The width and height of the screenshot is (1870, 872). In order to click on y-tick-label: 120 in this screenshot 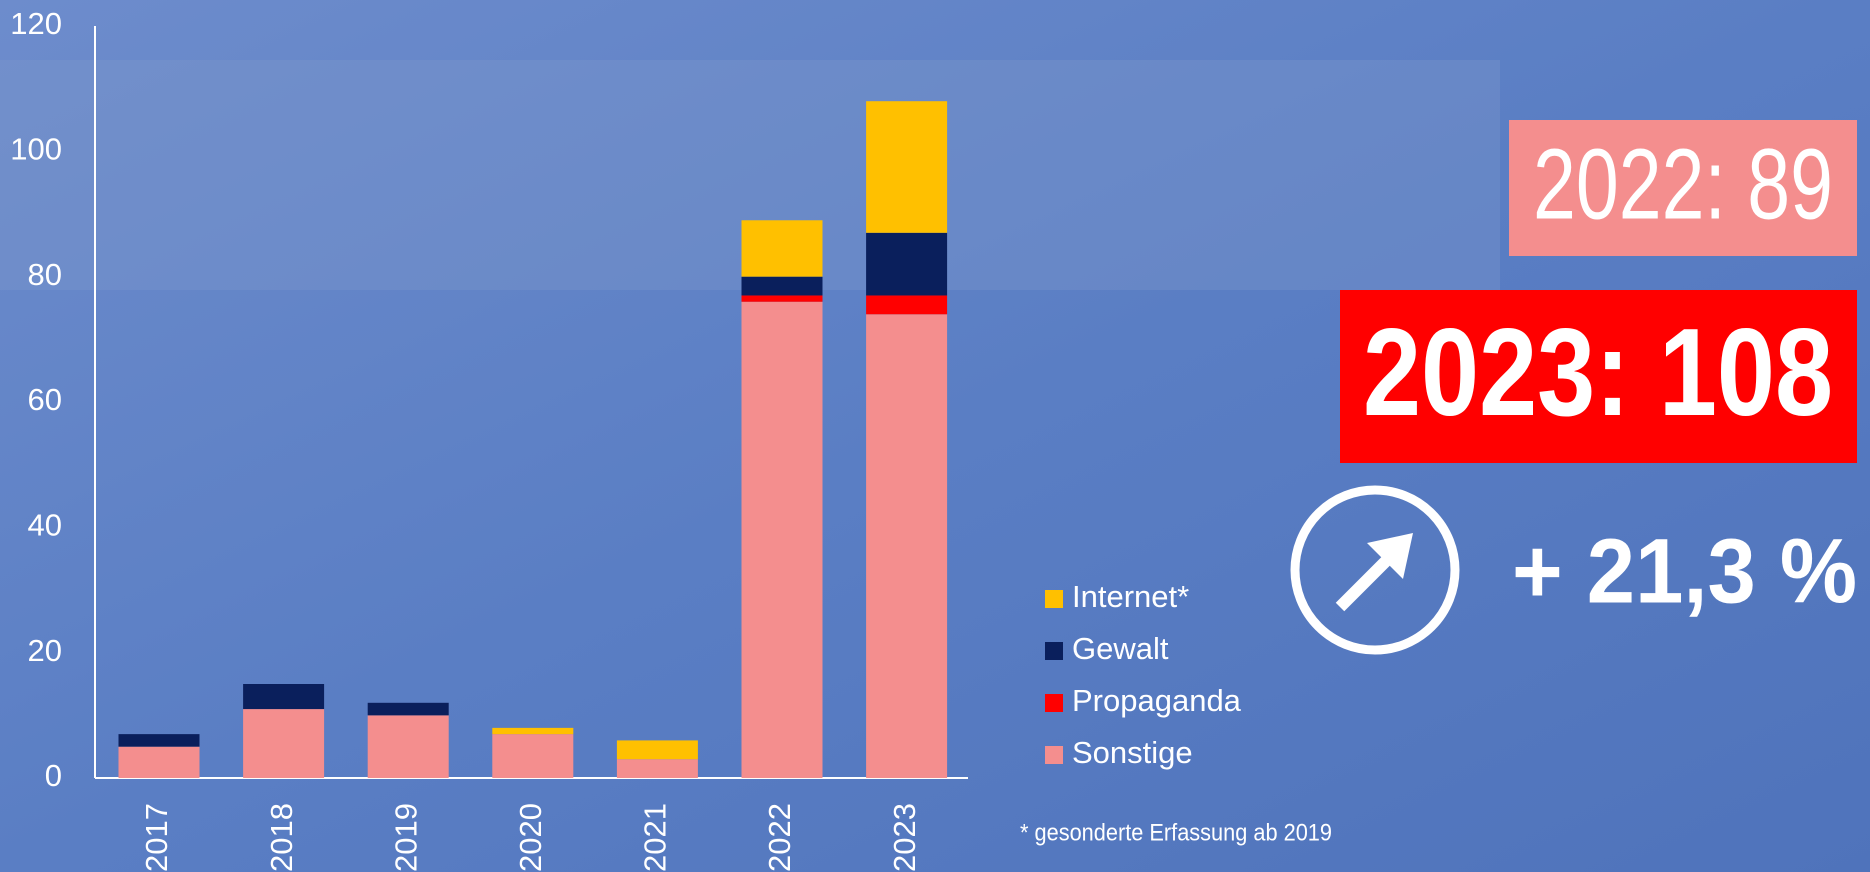, I will do `click(36, 23)`.